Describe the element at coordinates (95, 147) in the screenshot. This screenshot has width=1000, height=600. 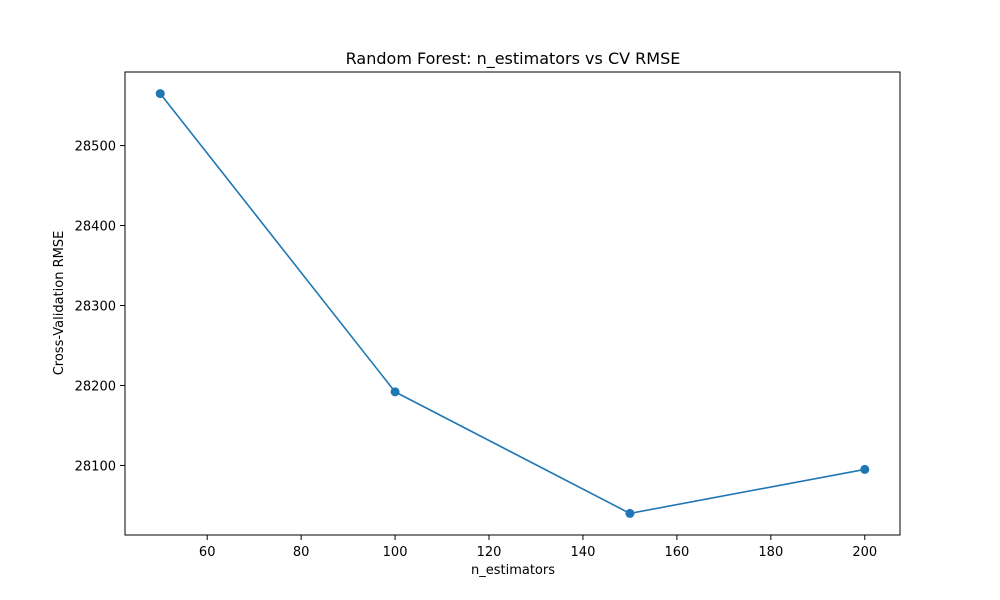
I see `y-tick-label: 28500` at that location.